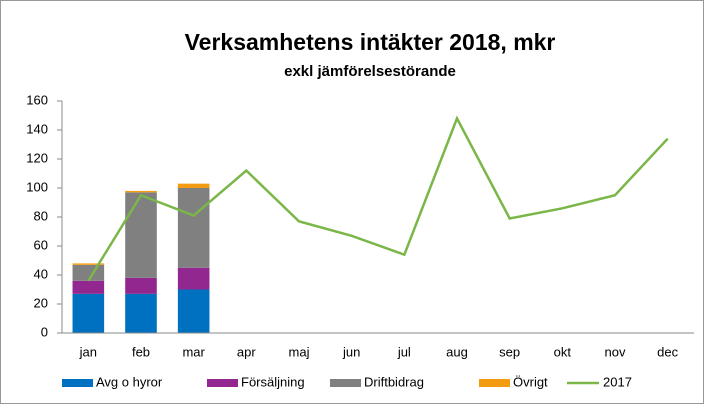  I want to click on x-tick-label: jul, so click(404, 351).